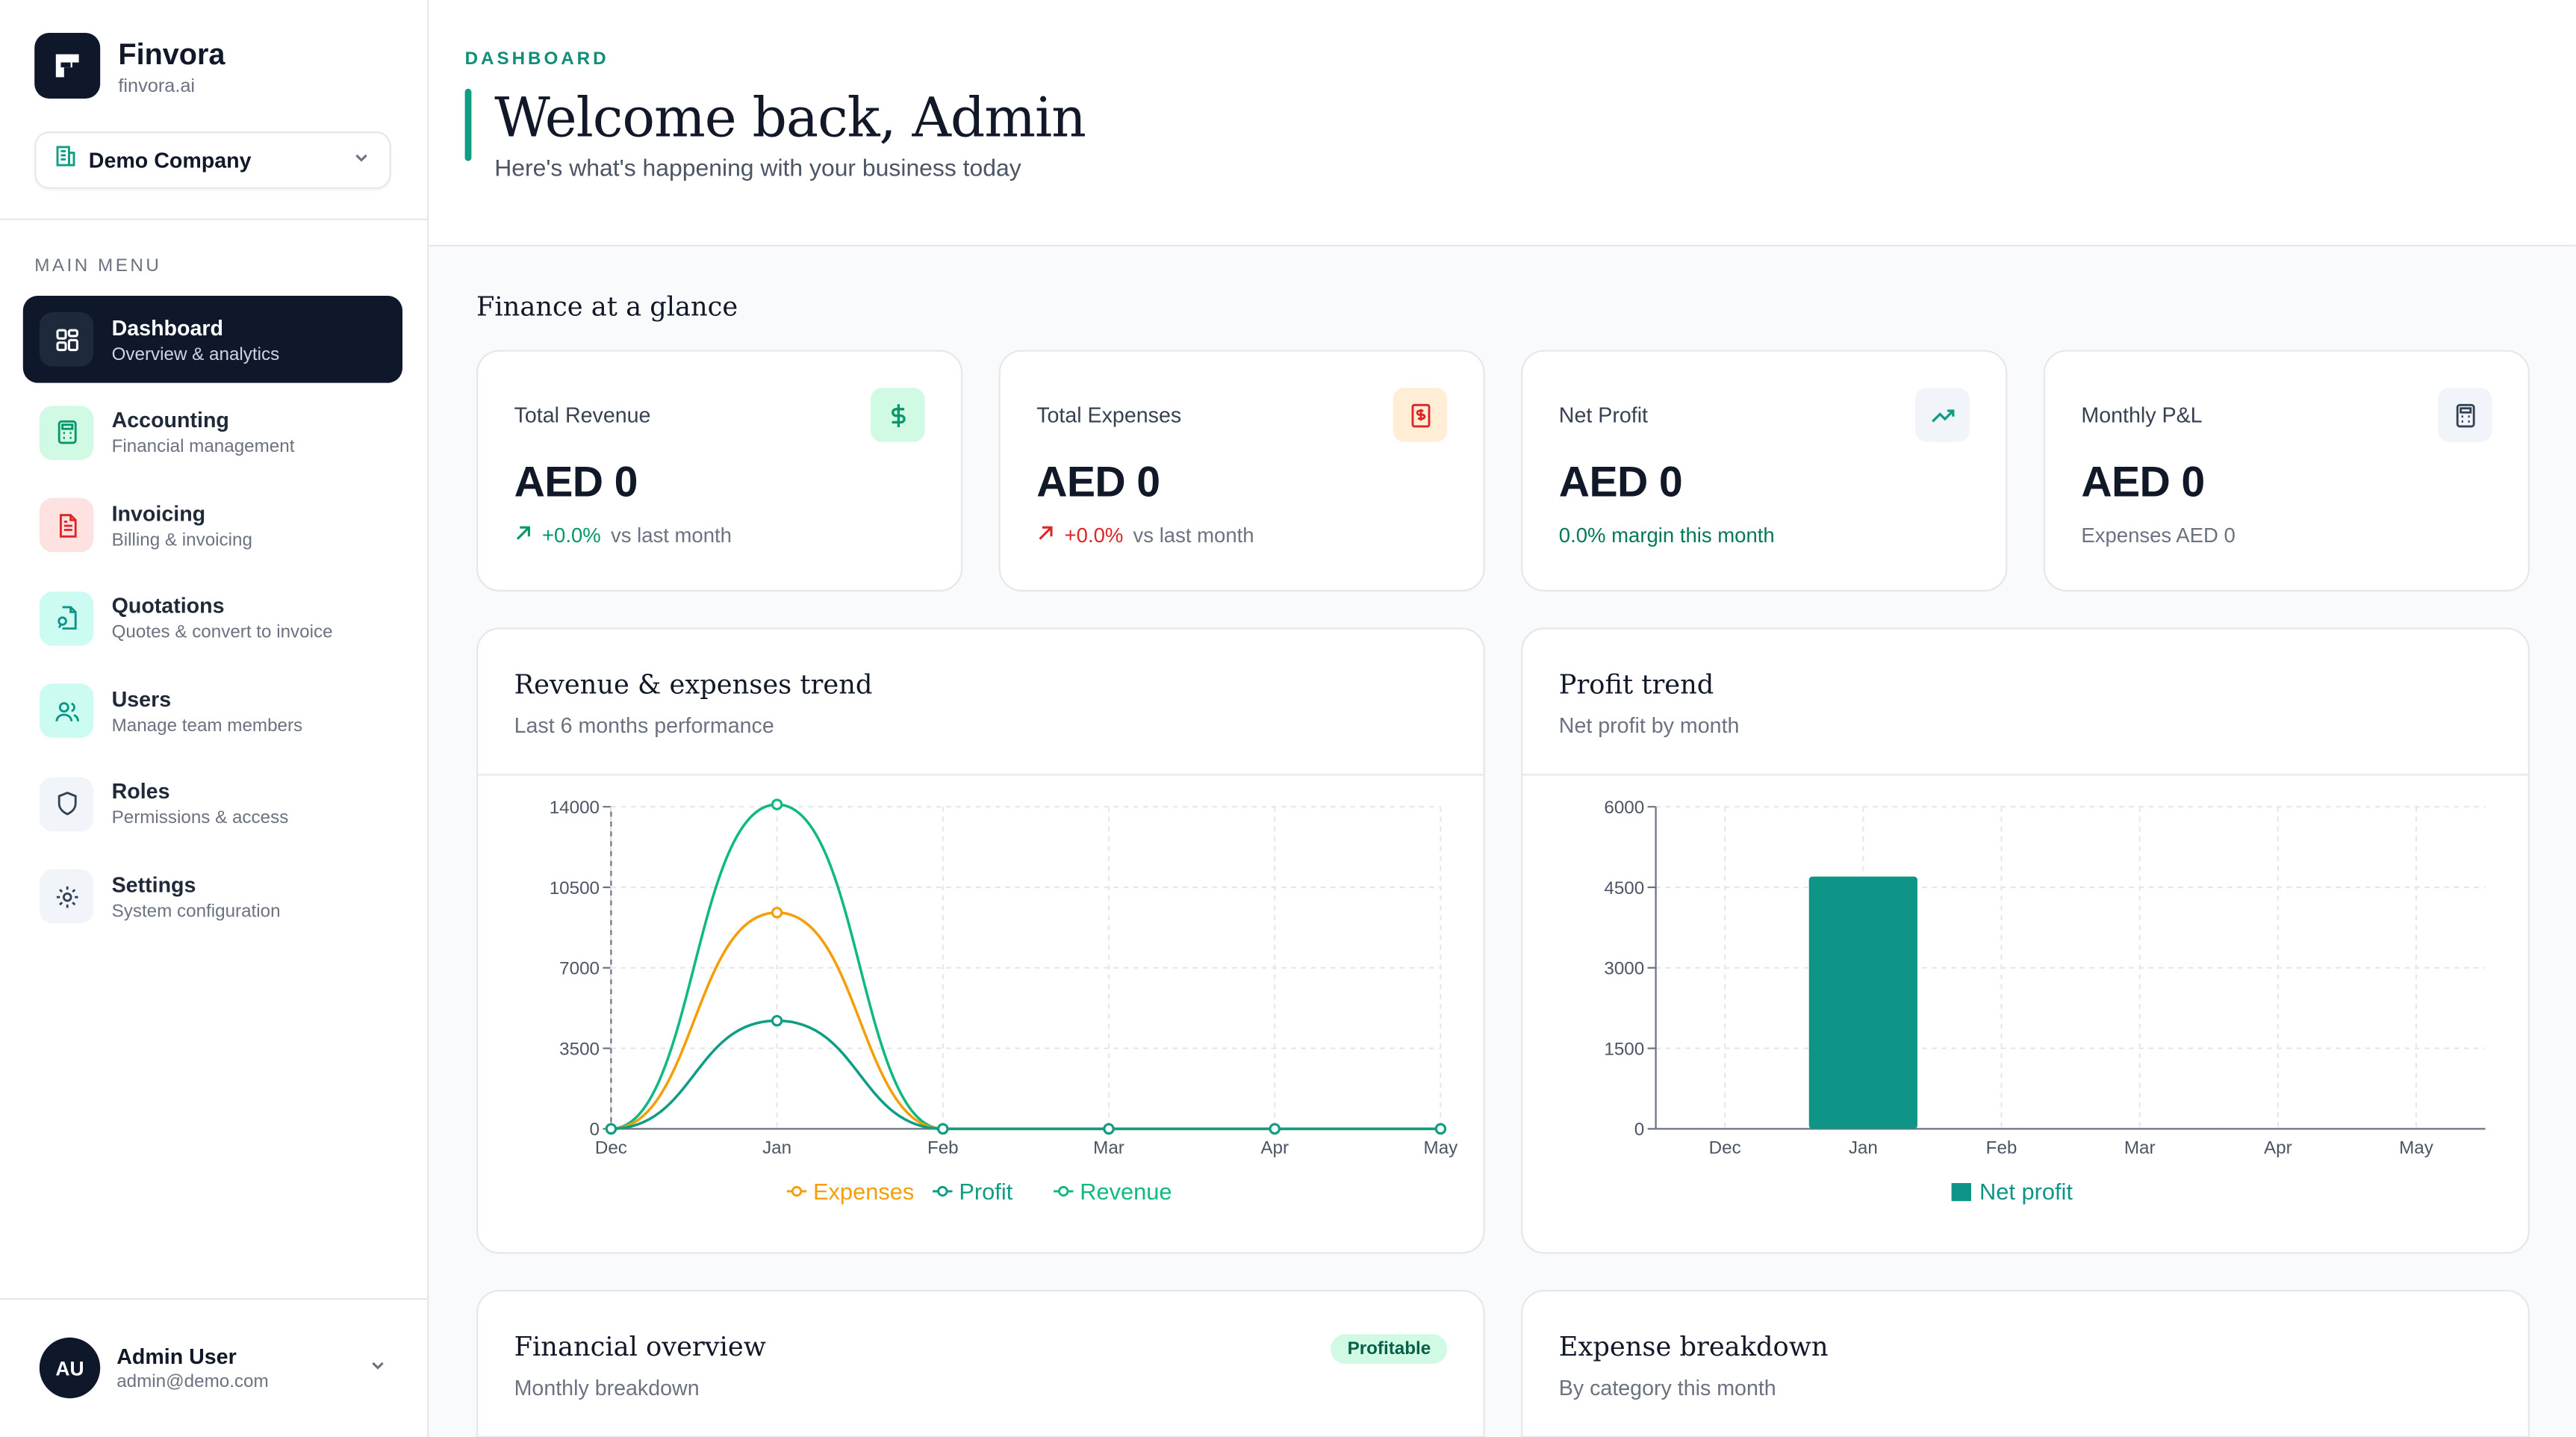  I want to click on nav-label: Settings, so click(153, 884).